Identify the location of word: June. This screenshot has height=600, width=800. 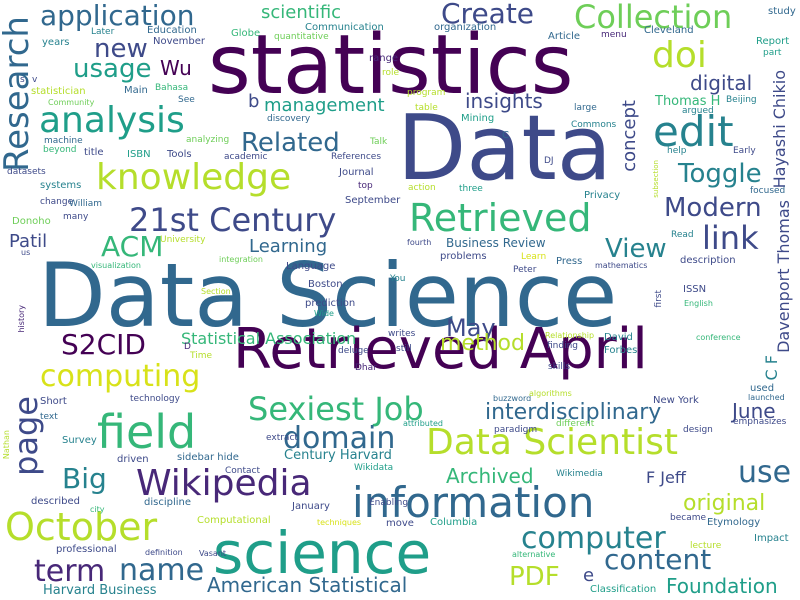
(754, 411).